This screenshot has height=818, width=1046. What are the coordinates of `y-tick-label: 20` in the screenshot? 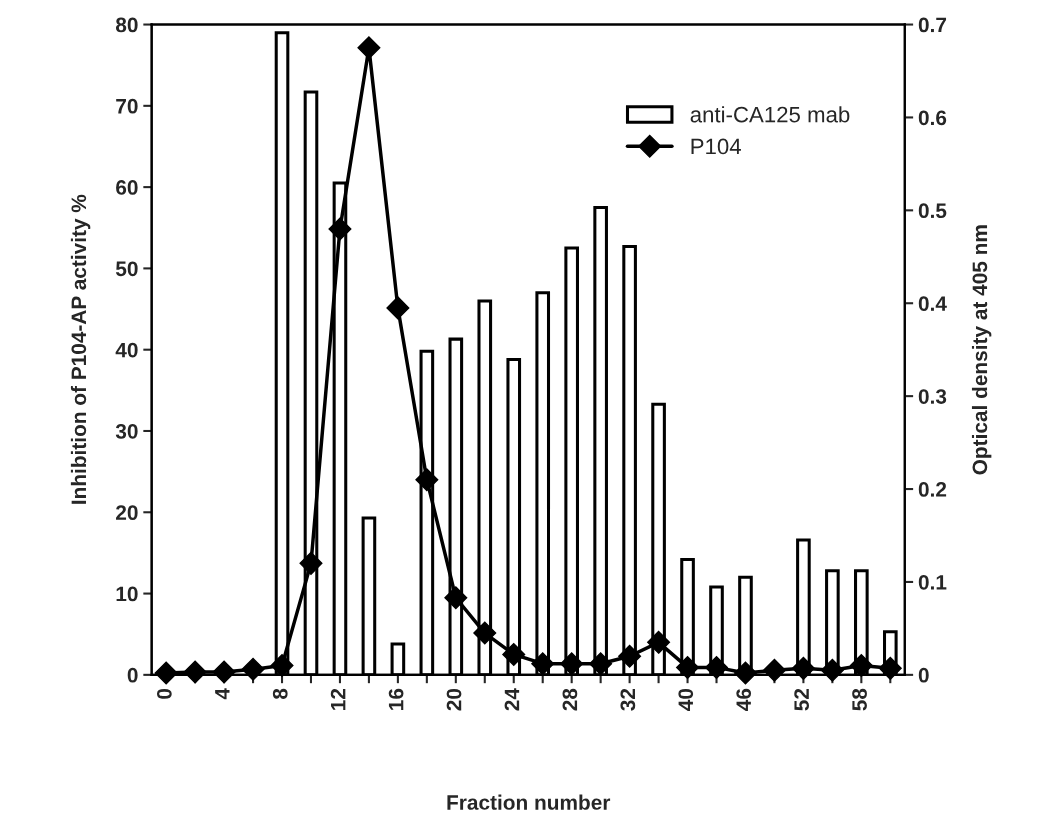 It's located at (127, 513).